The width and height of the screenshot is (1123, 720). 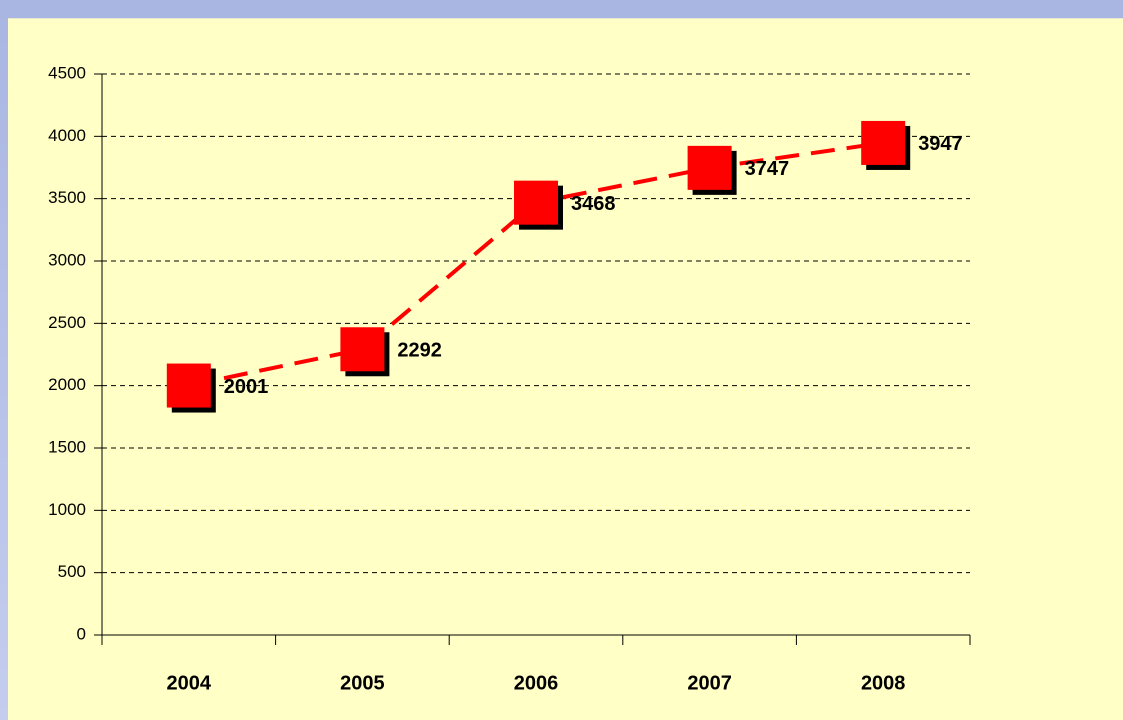 What do you see at coordinates (72, 571) in the screenshot?
I see `y-tick-label: 500` at bounding box center [72, 571].